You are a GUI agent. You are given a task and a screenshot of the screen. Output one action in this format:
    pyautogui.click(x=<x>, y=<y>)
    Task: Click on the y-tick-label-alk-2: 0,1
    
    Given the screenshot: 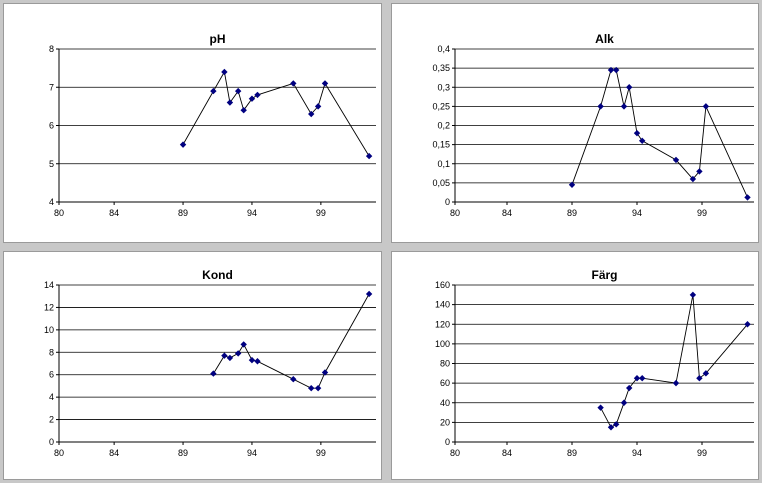 What is the action you would take?
    pyautogui.click(x=443, y=164)
    